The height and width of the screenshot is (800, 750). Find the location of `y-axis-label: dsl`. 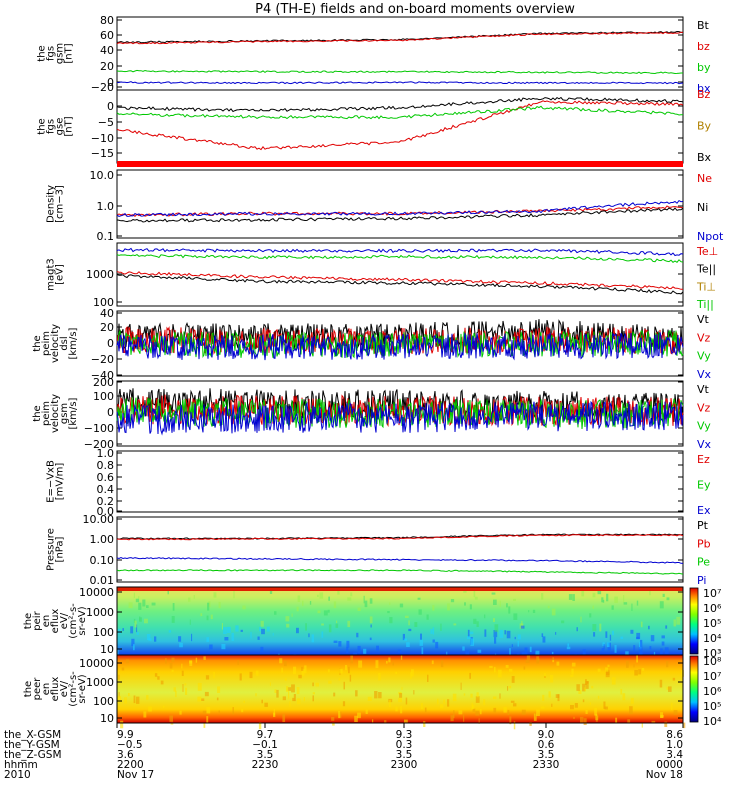

y-axis-label: dsl is located at coordinates (64, 343).